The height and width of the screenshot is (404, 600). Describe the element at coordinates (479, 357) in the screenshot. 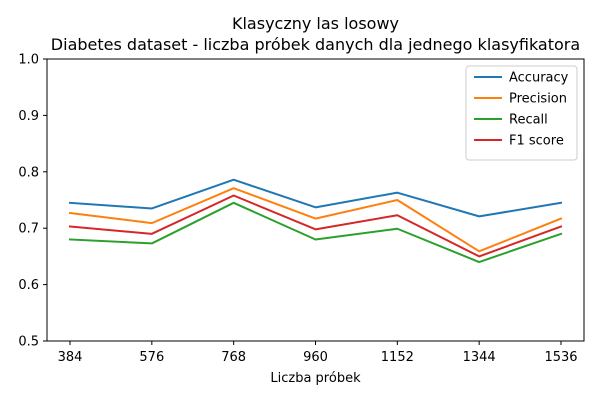

I see `x-tick-label: 1344` at that location.